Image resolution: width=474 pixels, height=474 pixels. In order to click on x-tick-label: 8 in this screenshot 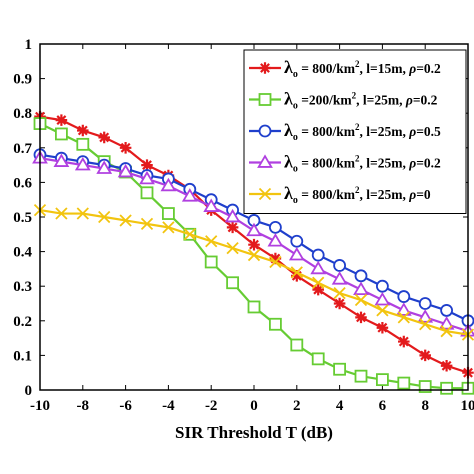, I will do `click(425, 406)`.